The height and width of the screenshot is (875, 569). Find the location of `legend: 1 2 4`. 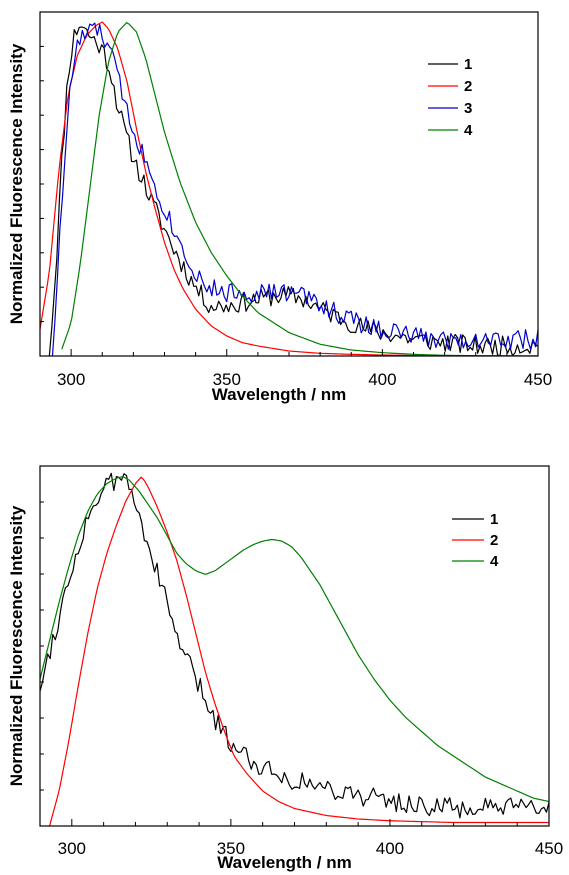

legend: 1 2 4 is located at coordinates (475, 540).